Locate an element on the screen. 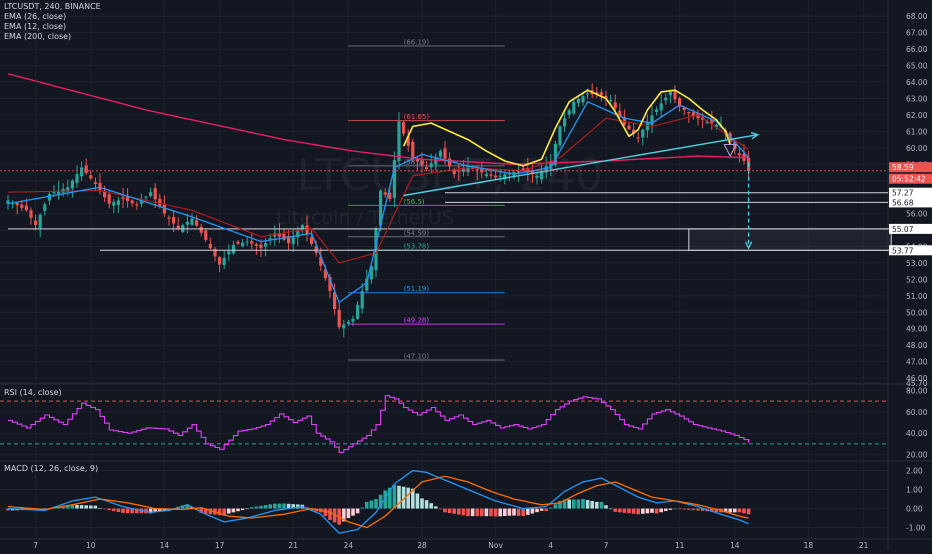 The width and height of the screenshot is (932, 554). legend-ema26: EMA (26, close) is located at coordinates (35, 16).